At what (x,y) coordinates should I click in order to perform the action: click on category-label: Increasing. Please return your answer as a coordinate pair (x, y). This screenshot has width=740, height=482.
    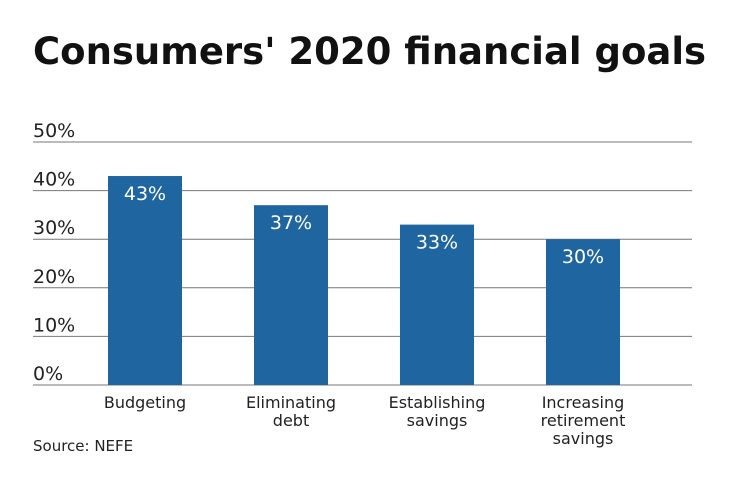
    Looking at the image, I should click on (583, 402).